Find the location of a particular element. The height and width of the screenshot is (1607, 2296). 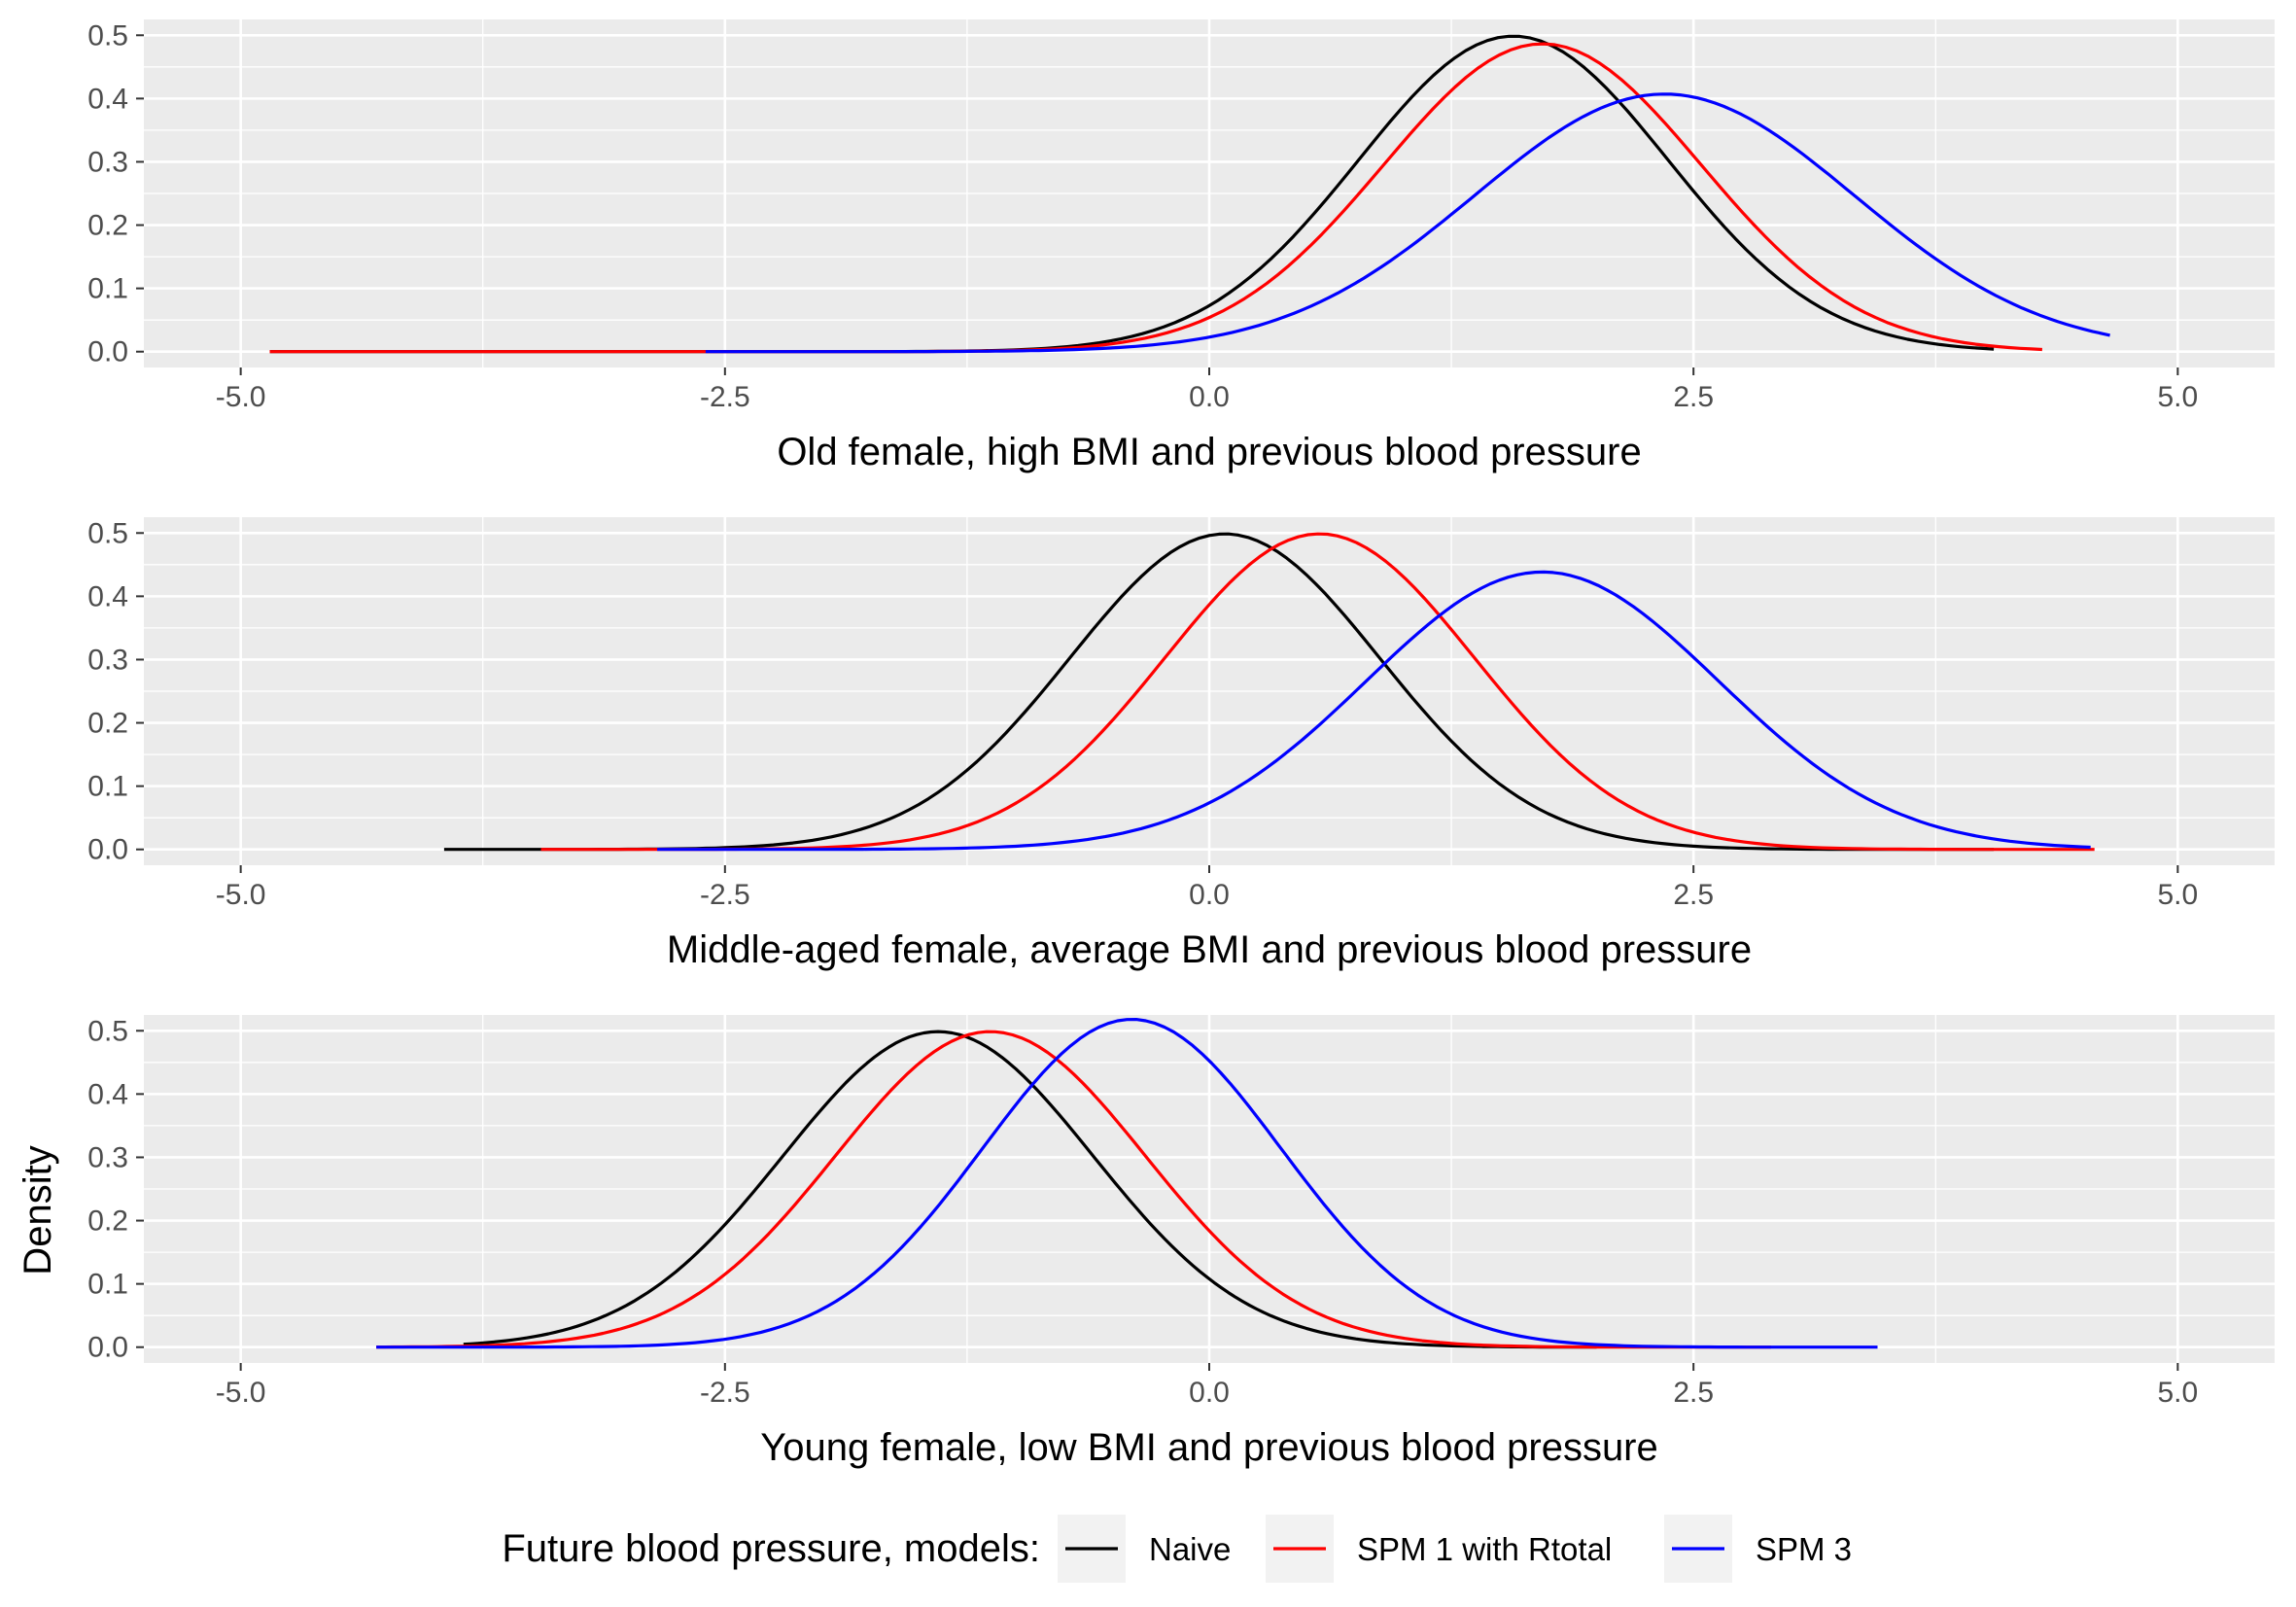

legend-items: Naive SPM 1 with Rtotal SPM 3 is located at coordinates (1455, 1549).